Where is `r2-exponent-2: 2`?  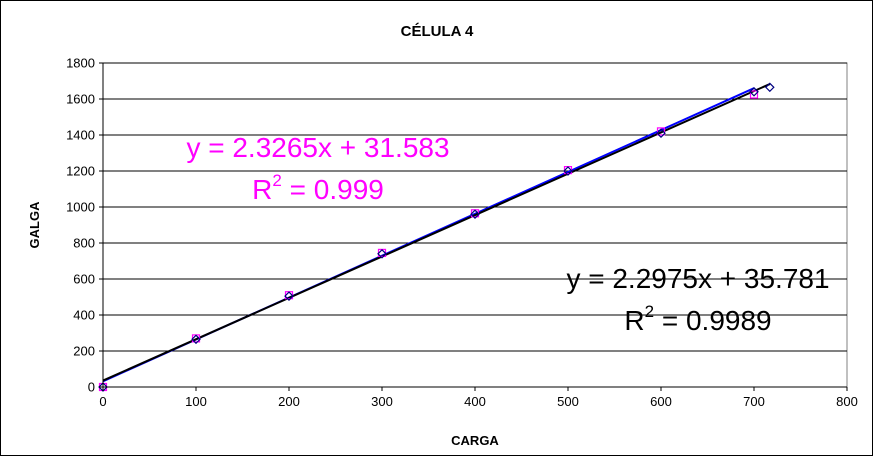
r2-exponent-2: 2 is located at coordinates (649, 311).